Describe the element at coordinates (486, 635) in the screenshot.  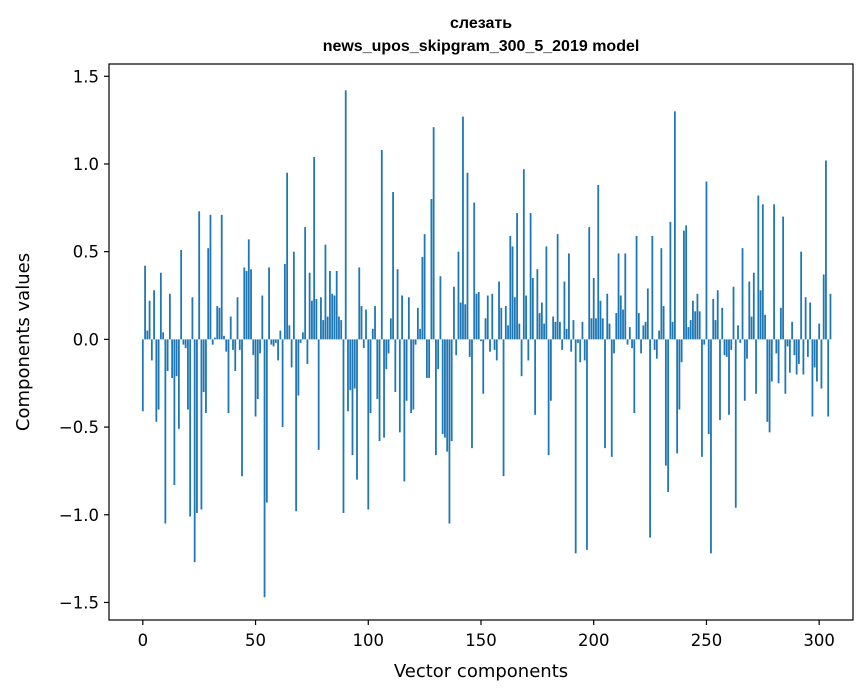
I see `x-axis-ticks: 0 50 100 150 200 250 300` at that location.